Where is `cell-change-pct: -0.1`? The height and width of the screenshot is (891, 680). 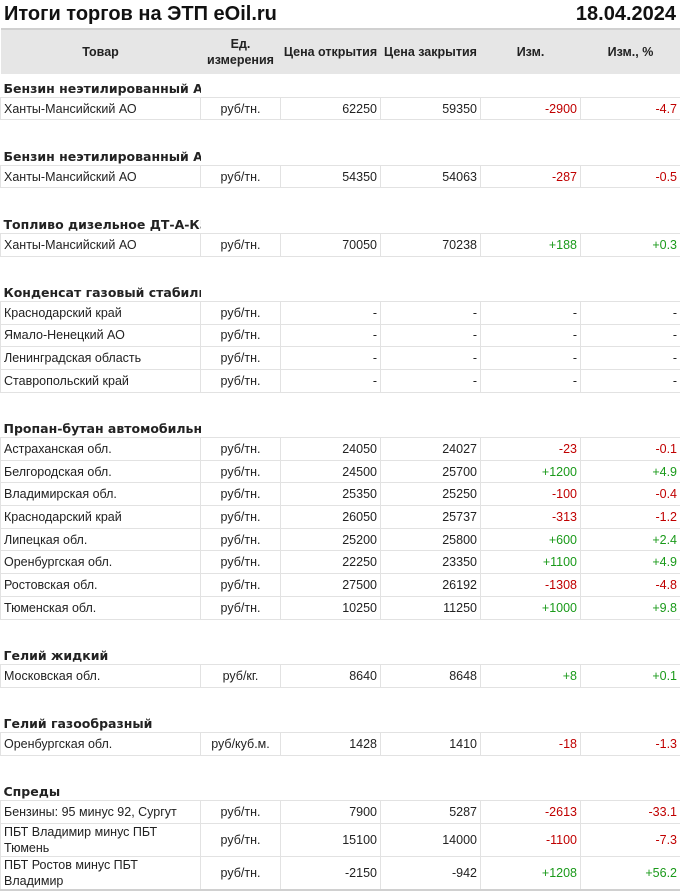 cell-change-pct: -0.1 is located at coordinates (630, 449).